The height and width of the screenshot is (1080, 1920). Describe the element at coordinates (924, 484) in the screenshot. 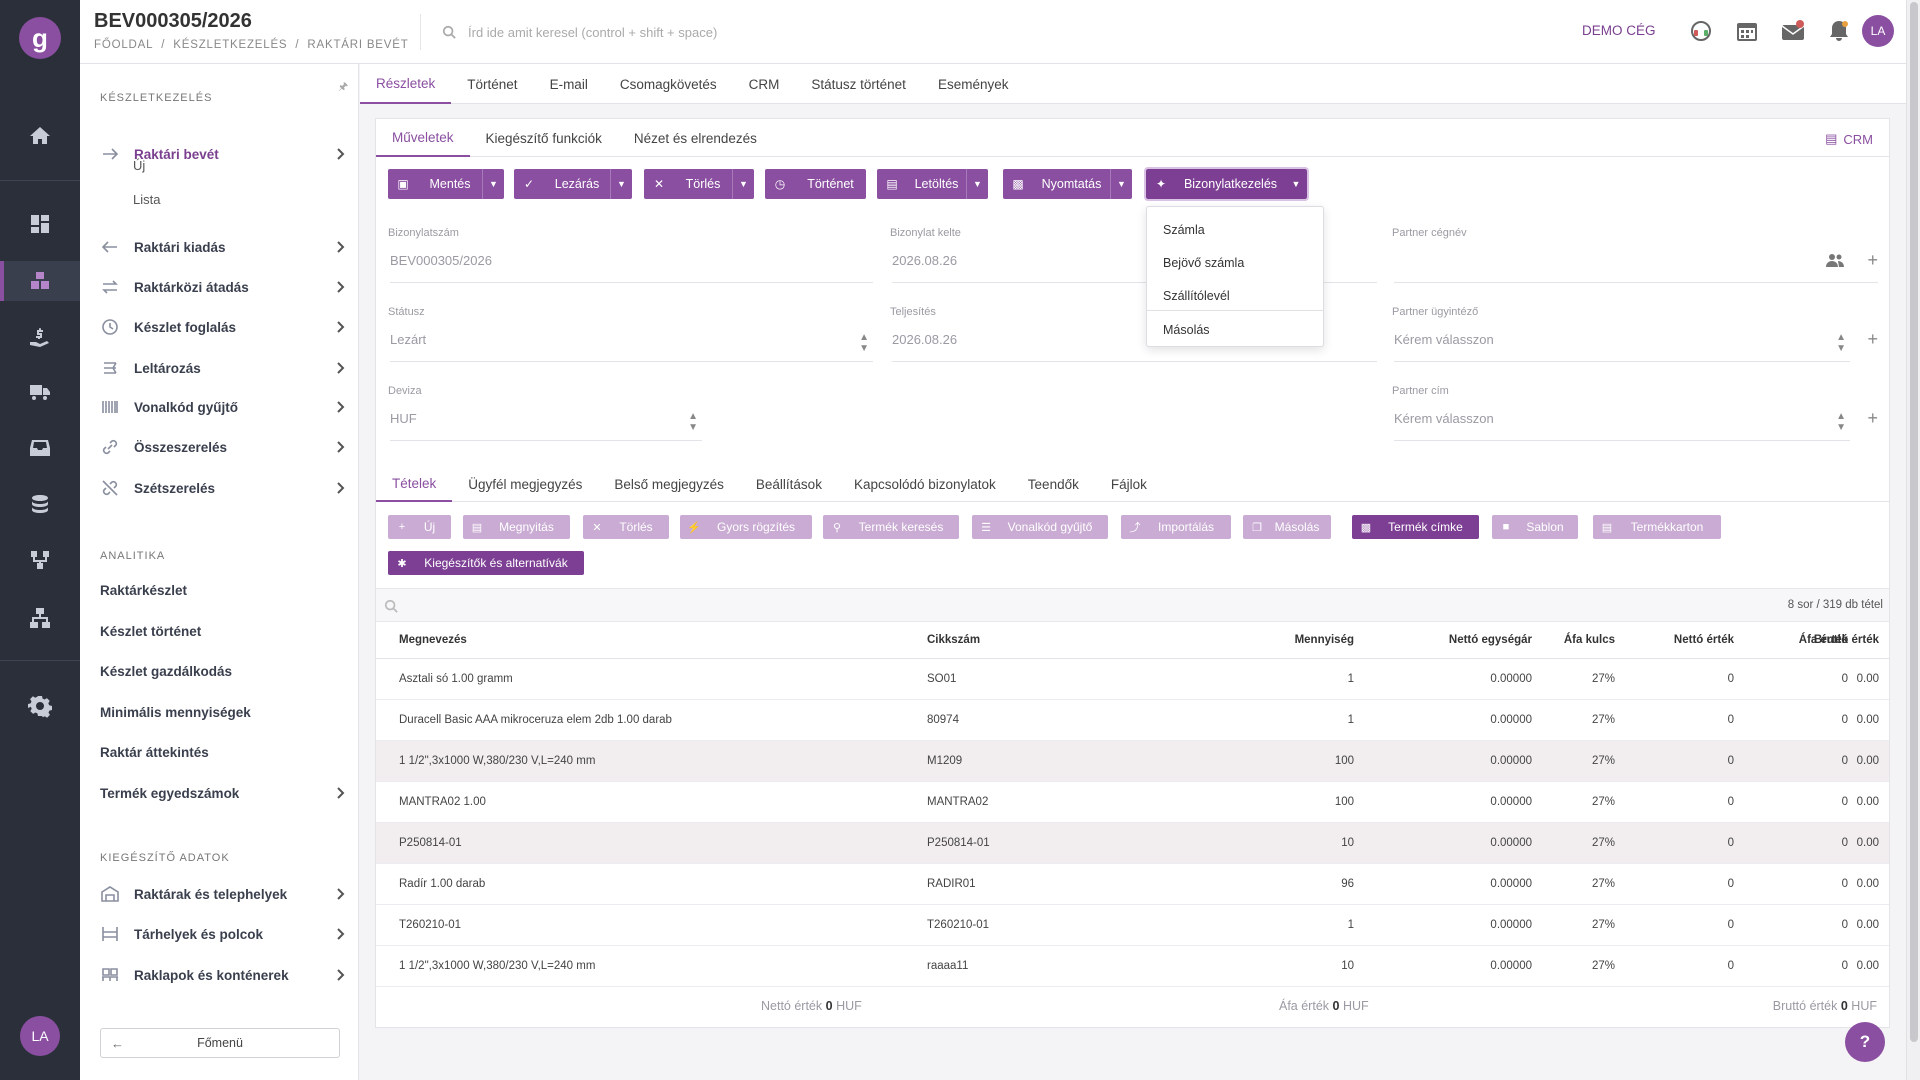

I see `ltab-kapcsolodo: Kapcsolódó bizonylatok` at that location.